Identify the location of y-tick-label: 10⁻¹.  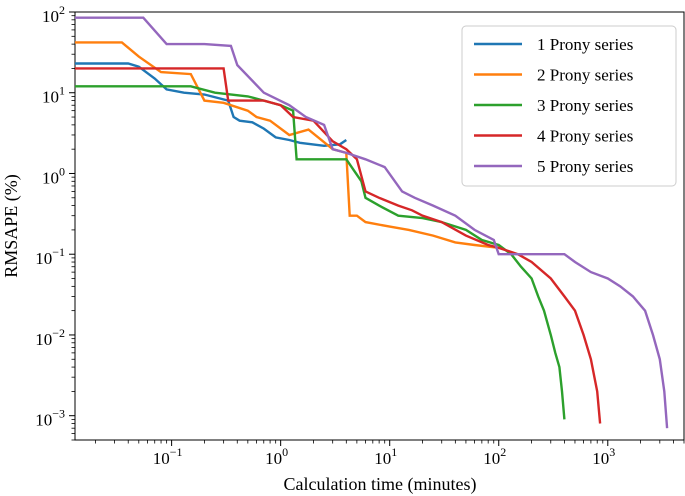
(50, 256).